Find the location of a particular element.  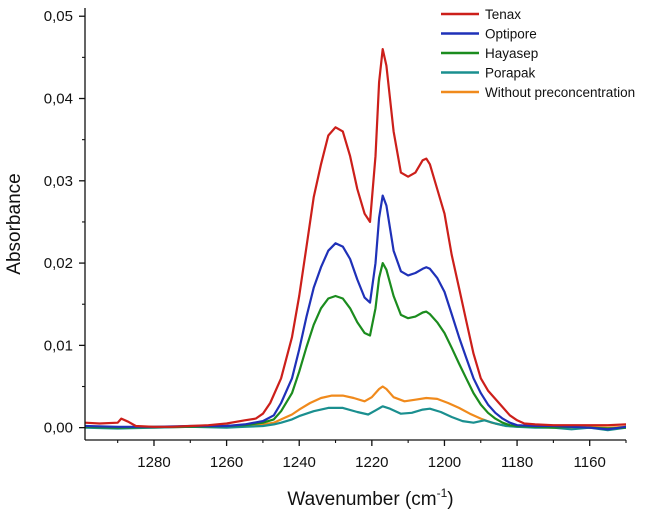

legend-label: Hayasep is located at coordinates (511, 53).